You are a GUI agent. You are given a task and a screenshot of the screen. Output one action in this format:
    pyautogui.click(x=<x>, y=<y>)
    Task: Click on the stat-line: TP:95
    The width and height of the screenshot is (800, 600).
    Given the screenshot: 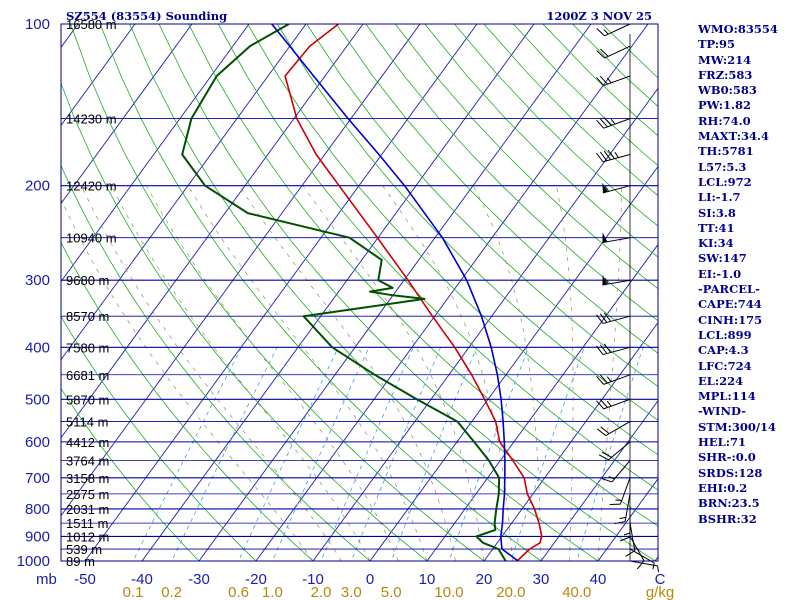 What is the action you would take?
    pyautogui.click(x=717, y=44)
    